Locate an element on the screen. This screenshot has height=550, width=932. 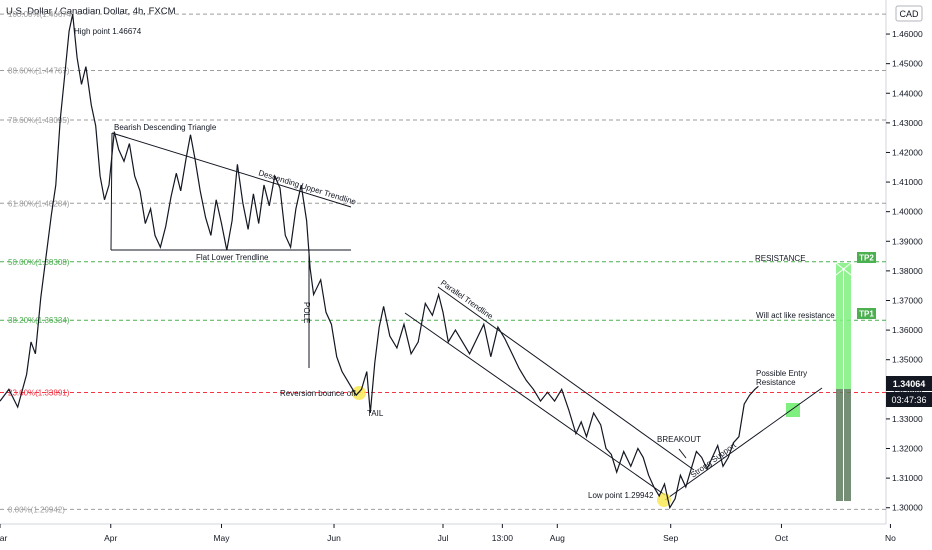
low-point-label: Low point 1.29942 is located at coordinates (621, 495).